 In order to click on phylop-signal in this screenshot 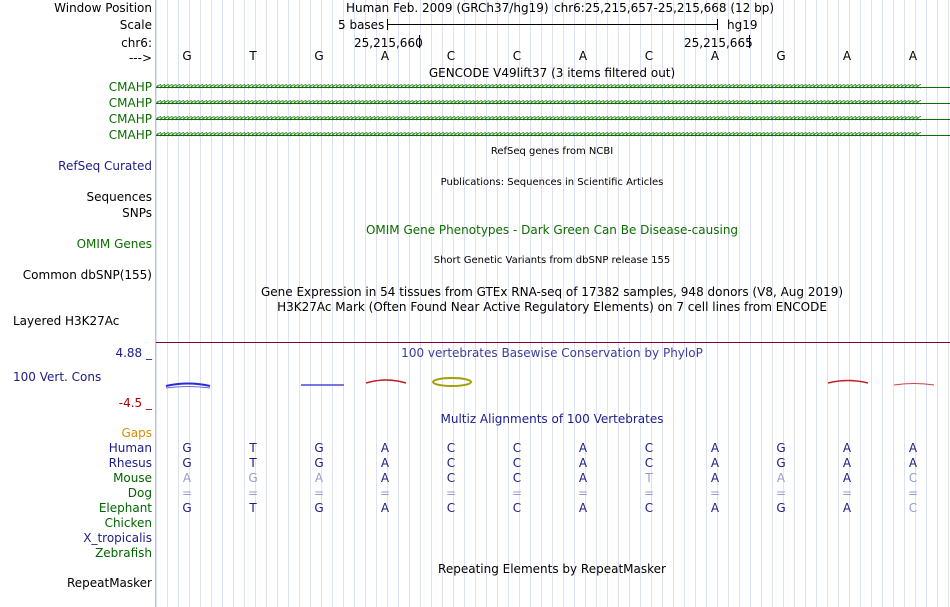, I will do `click(553, 383)`.